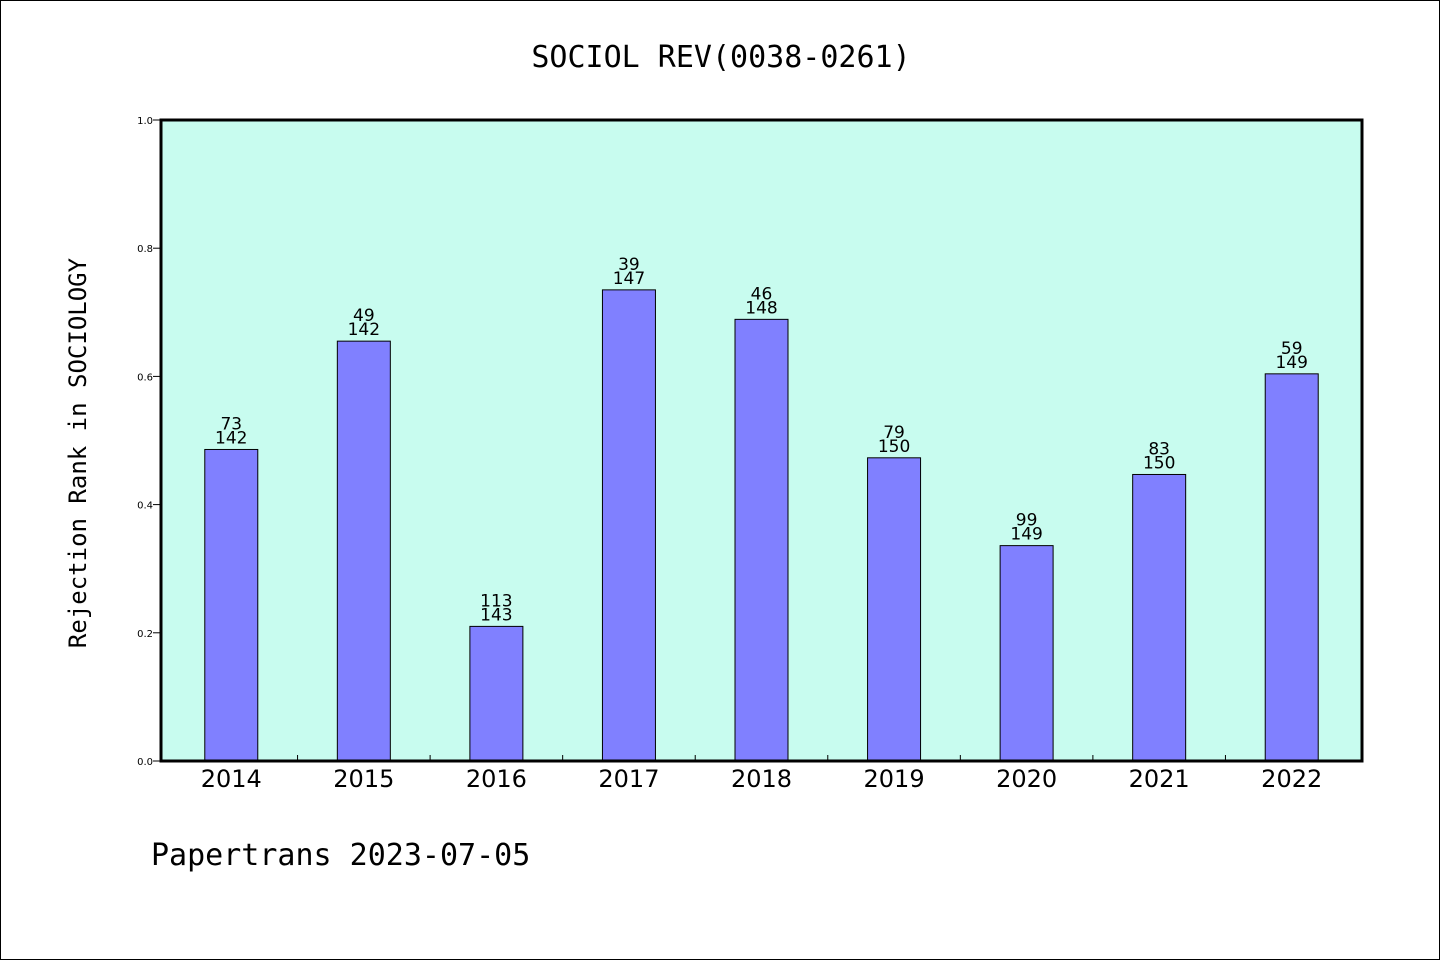 The width and height of the screenshot is (1440, 961). Describe the element at coordinates (340, 855) in the screenshot. I see `footer-credit: Papertrans 2023-07-05` at that location.